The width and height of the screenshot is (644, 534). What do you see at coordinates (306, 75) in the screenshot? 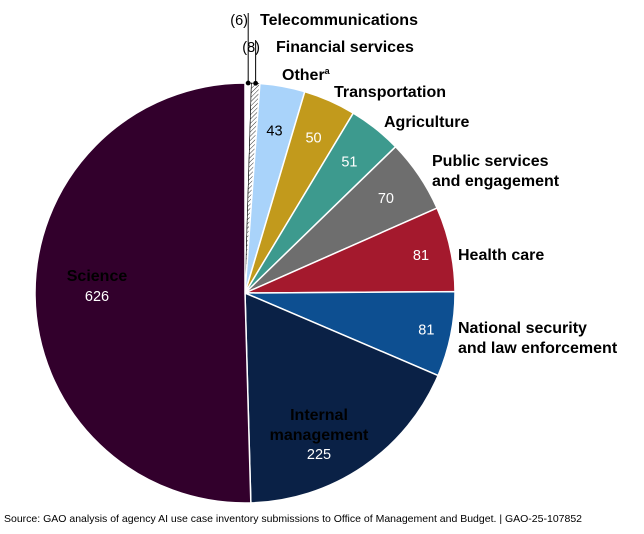
I see `label-other: Othera` at bounding box center [306, 75].